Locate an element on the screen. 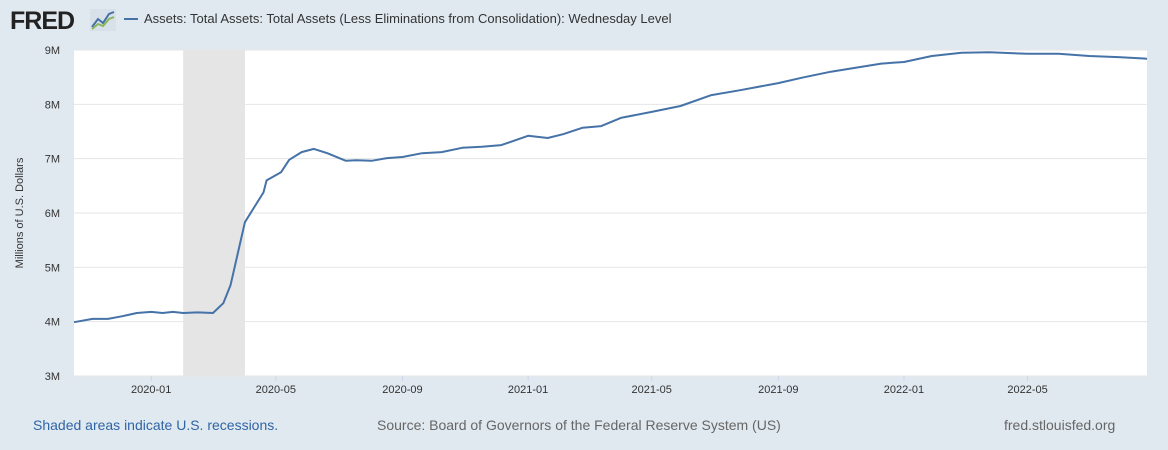 This screenshot has width=1168, height=450. x-tick-label: 2021-09 is located at coordinates (778, 390).